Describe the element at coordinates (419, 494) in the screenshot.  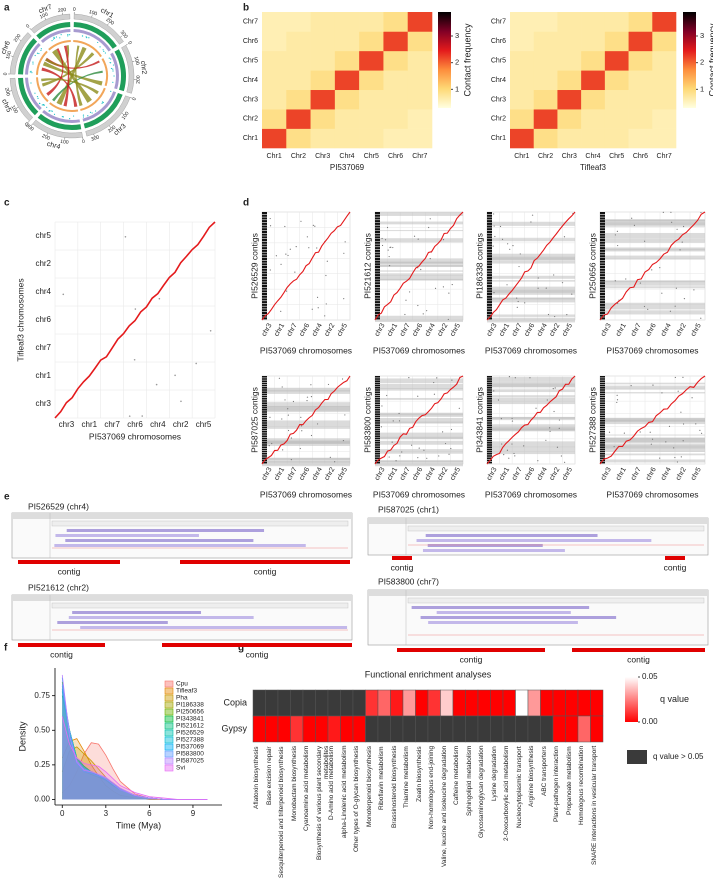
I see `x-axis-title: PI537069 chromosomes` at that location.